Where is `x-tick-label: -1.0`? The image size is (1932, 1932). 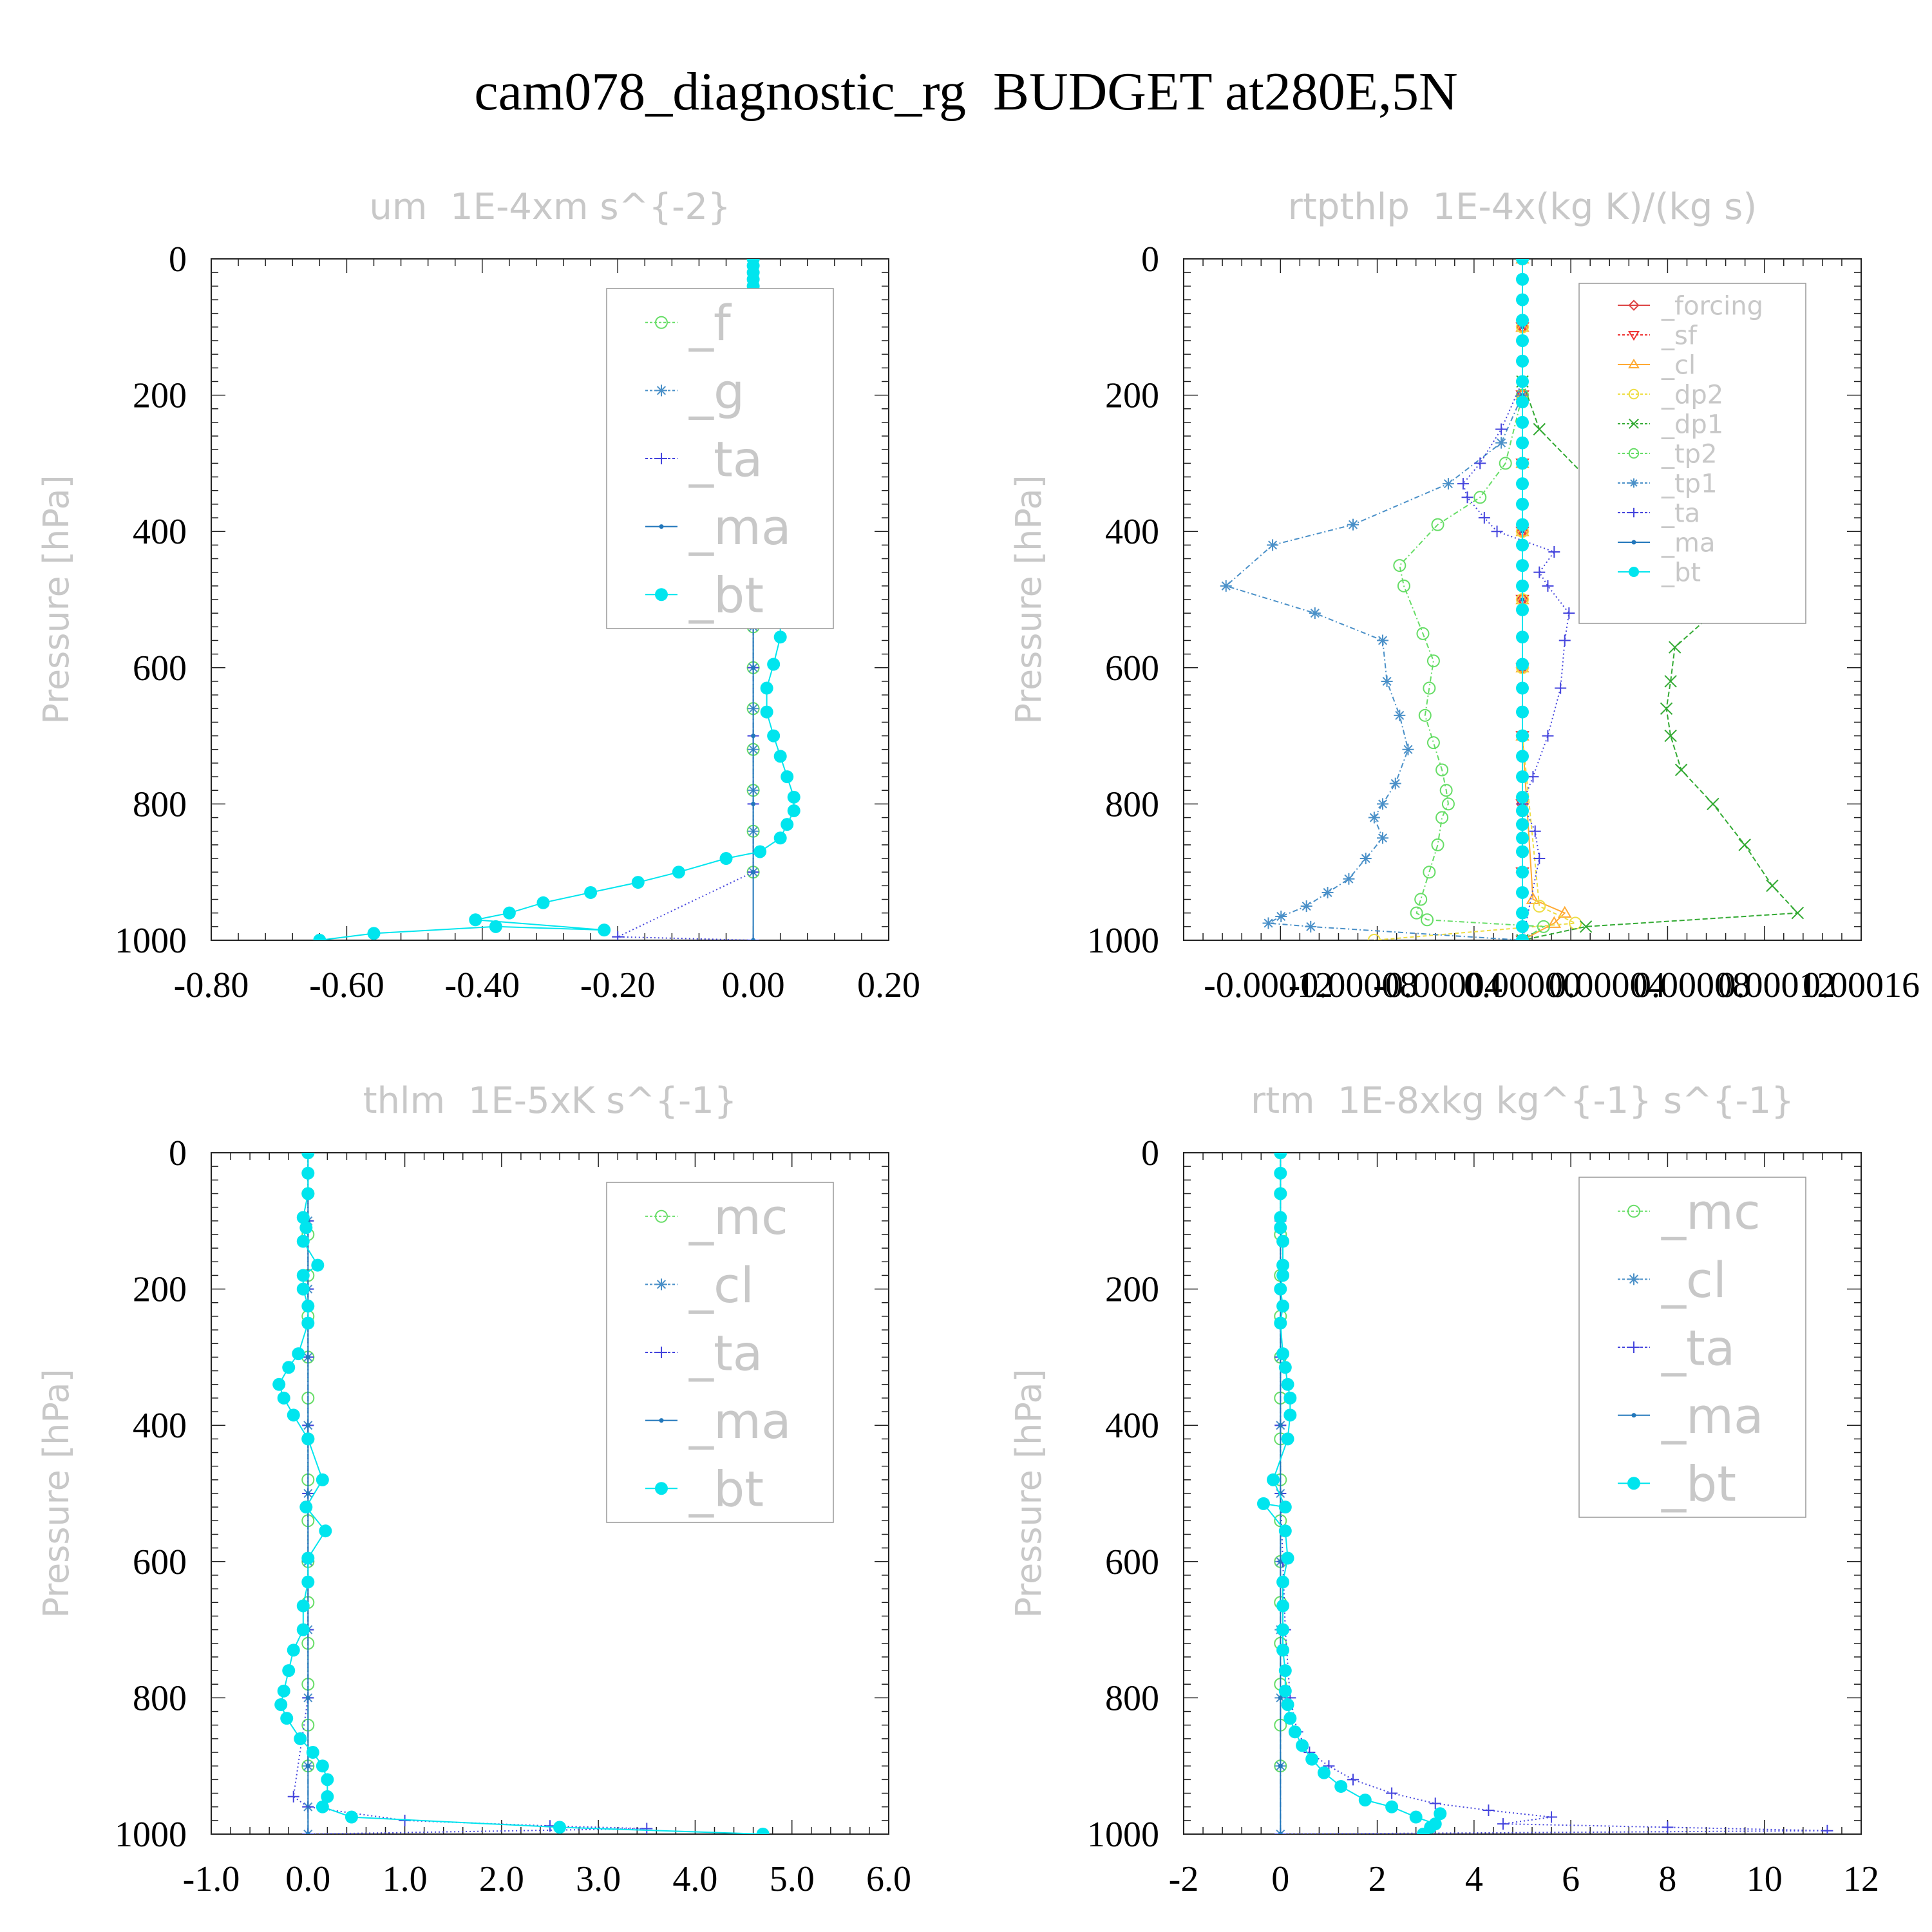
x-tick-label: -1.0 is located at coordinates (211, 1879).